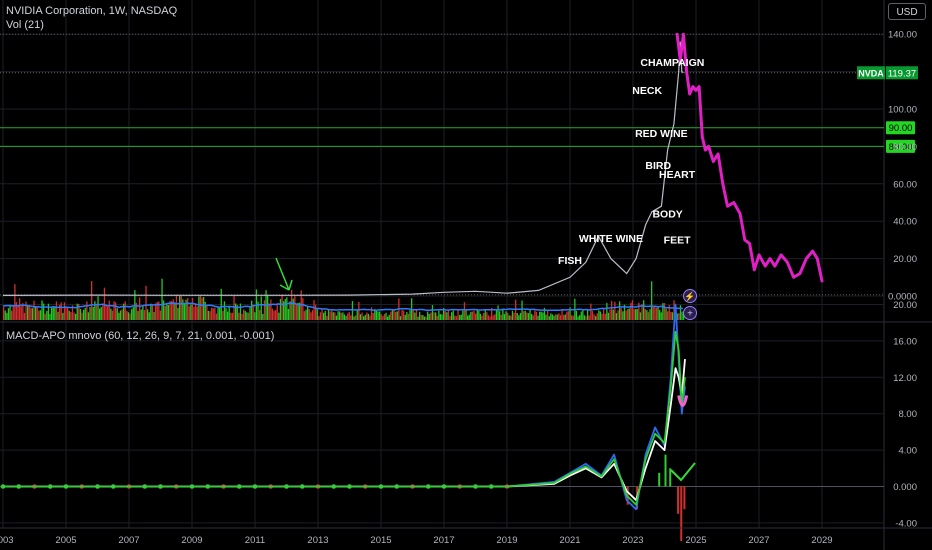  I want to click on lightning-event-icon, so click(690, 296).